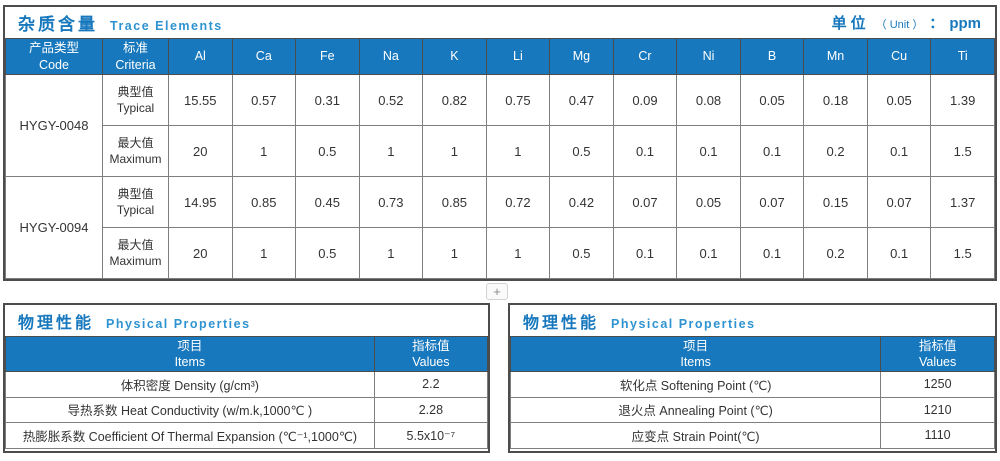 The width and height of the screenshot is (1000, 461). Describe the element at coordinates (178, 323) in the screenshot. I see `phys-left-title-en: Physical Properties` at that location.